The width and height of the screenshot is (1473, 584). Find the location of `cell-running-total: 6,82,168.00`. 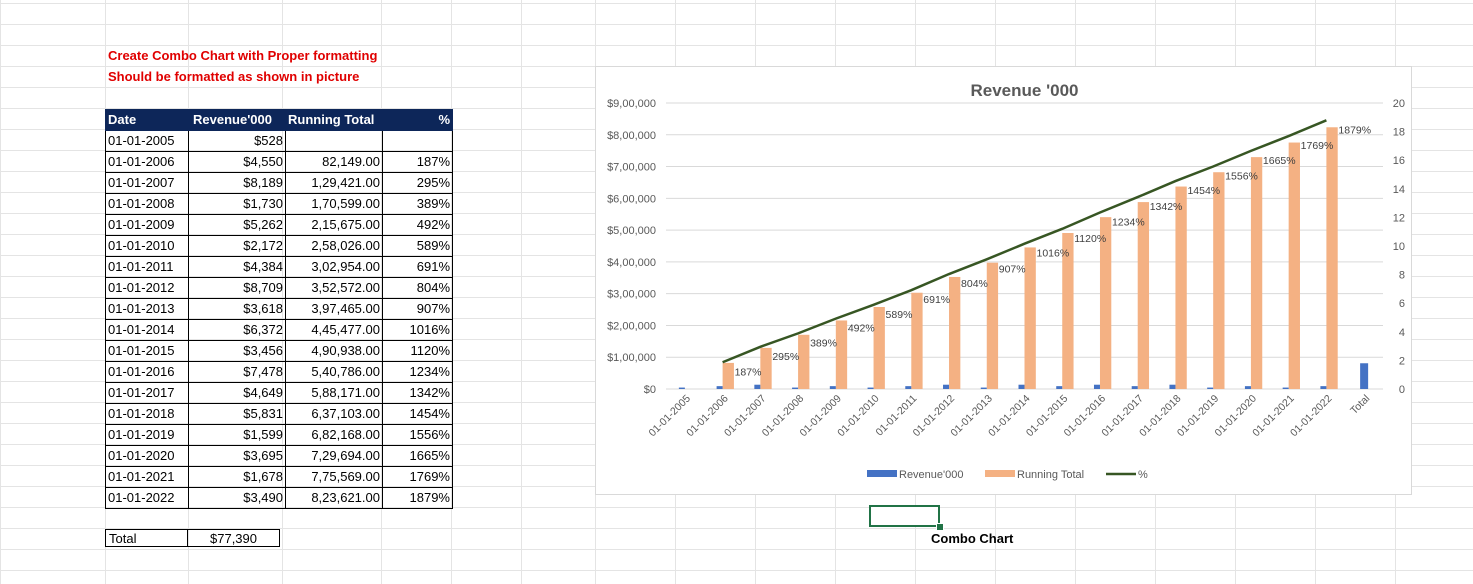

cell-running-total: 6,82,168.00 is located at coordinates (334, 435).